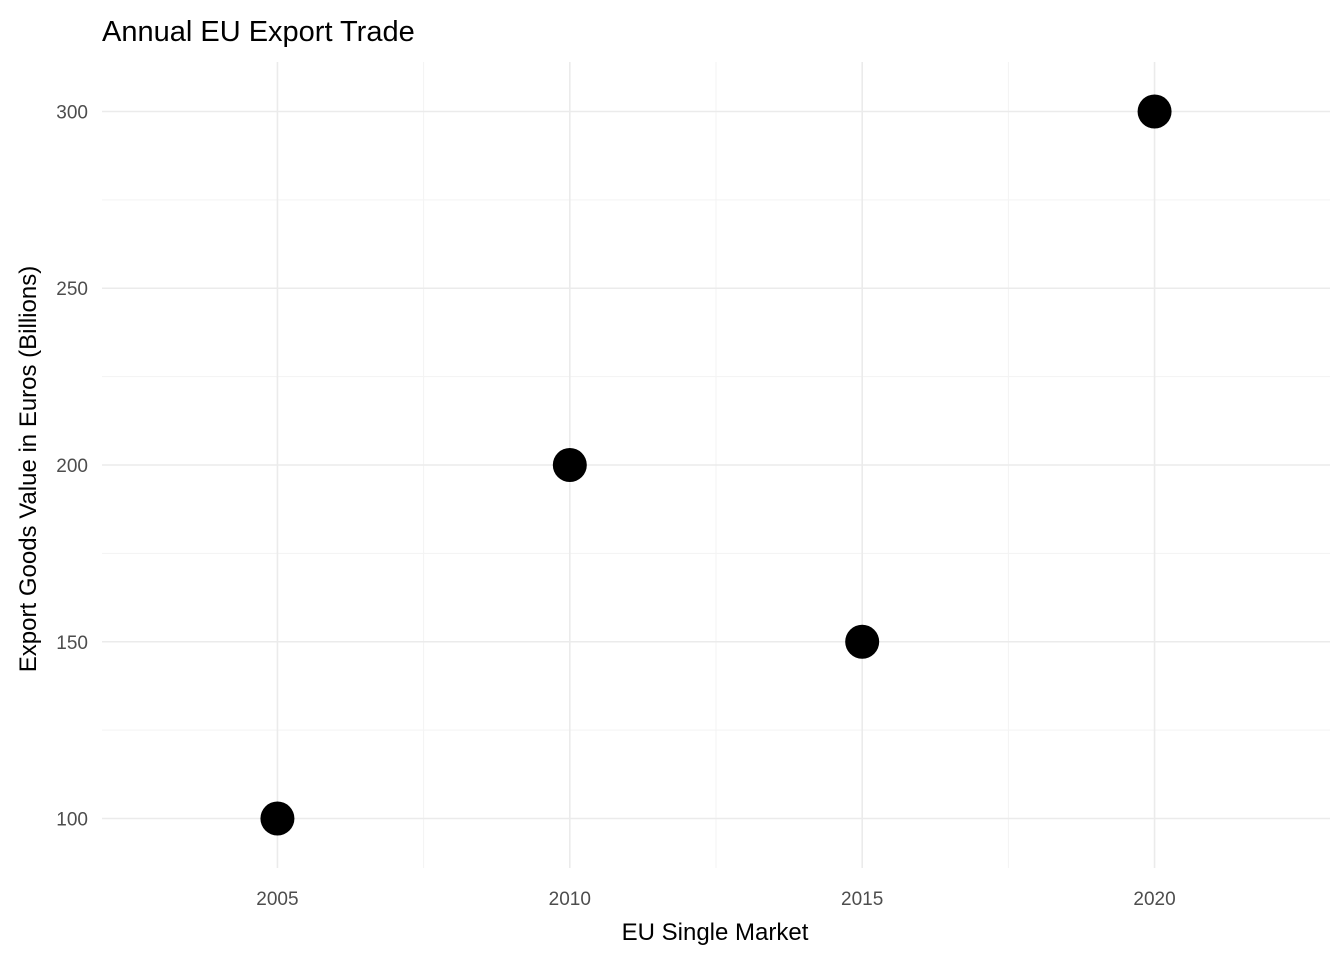  Describe the element at coordinates (715, 899) in the screenshot. I see `x-axis-ticks: 2005 2010 2015 2020` at that location.